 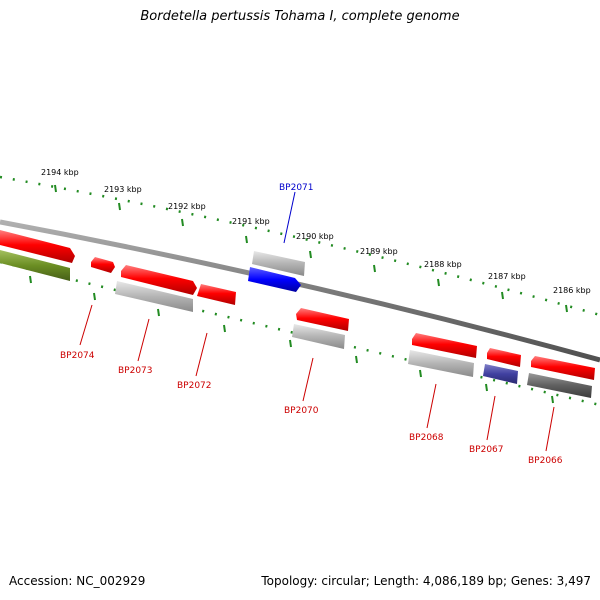 What do you see at coordinates (431, 406) in the screenshot?
I see `callout-line-bp2068` at bounding box center [431, 406].